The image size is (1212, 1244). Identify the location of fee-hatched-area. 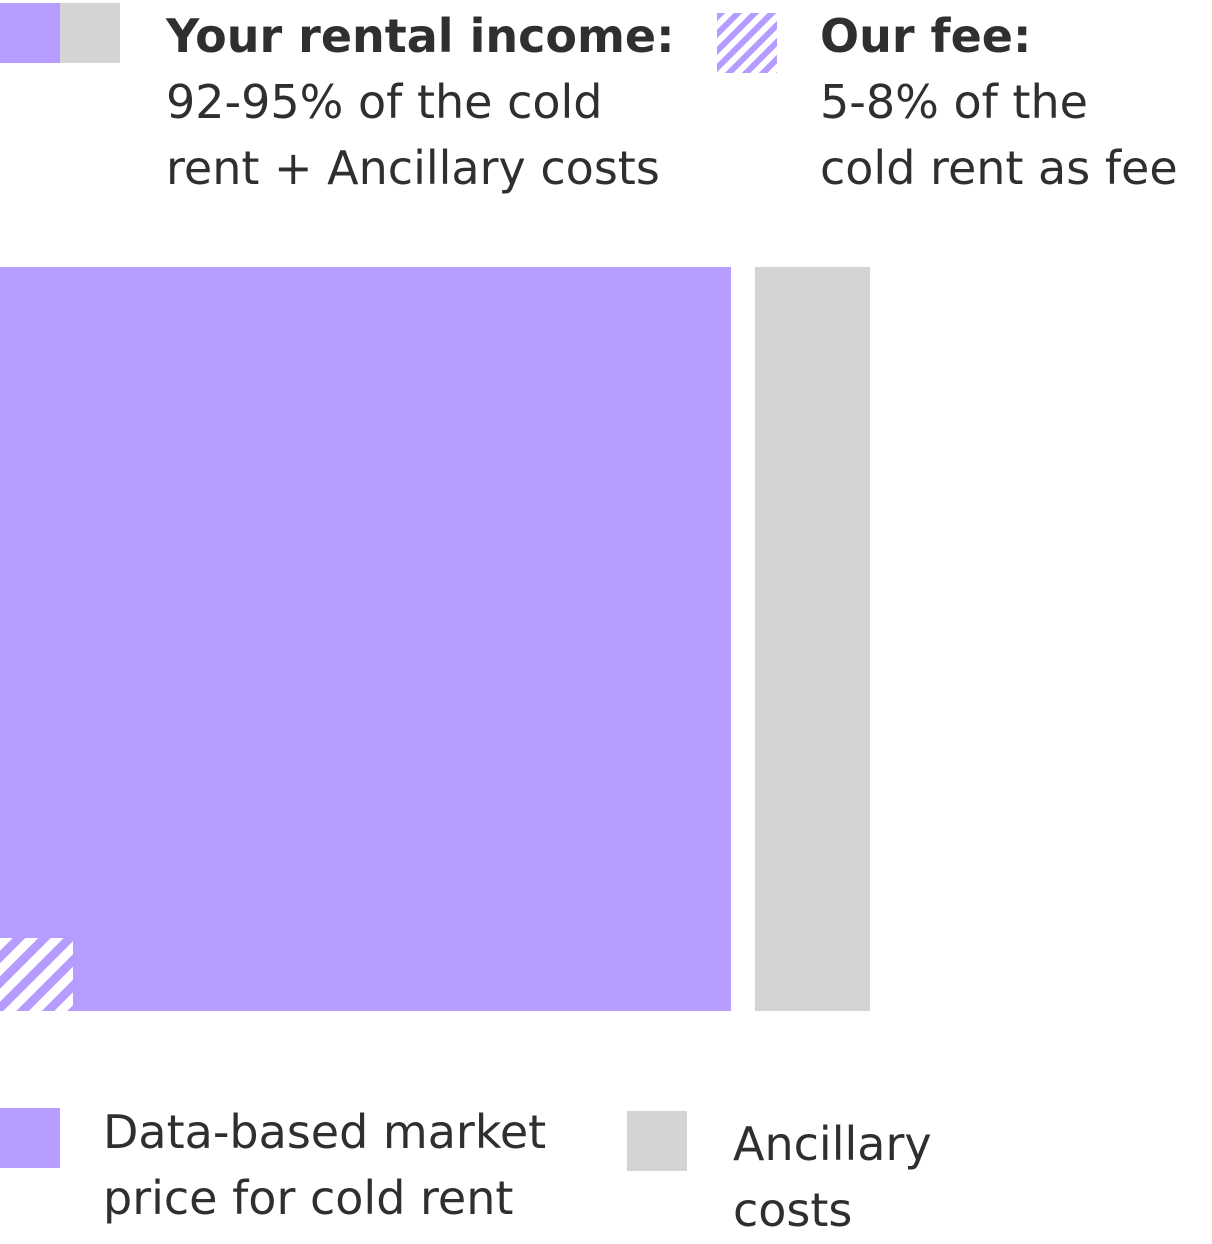
(36, 974).